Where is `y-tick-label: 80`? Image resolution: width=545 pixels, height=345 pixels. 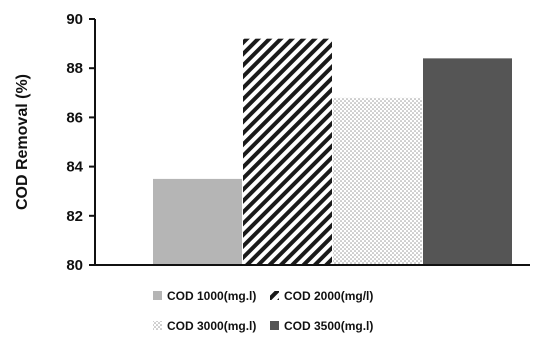 y-tick-label: 80 is located at coordinates (74, 265).